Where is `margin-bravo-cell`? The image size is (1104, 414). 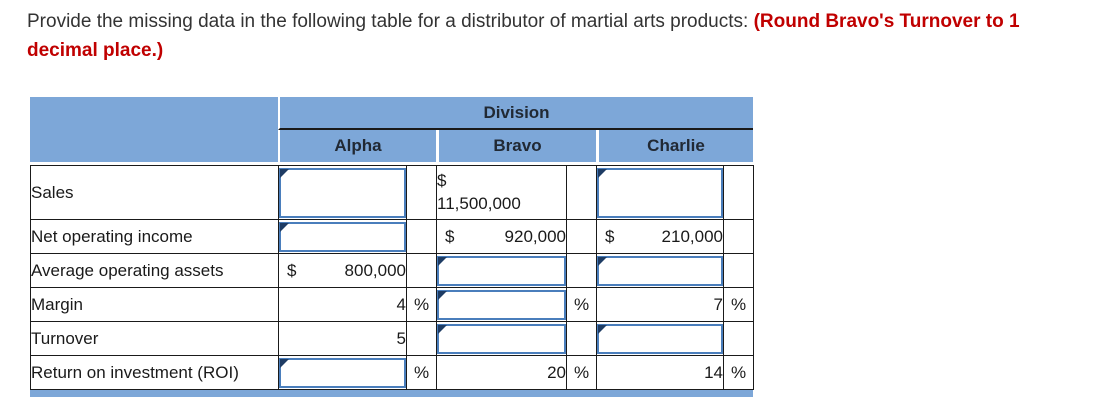 margin-bravo-cell is located at coordinates (501, 304).